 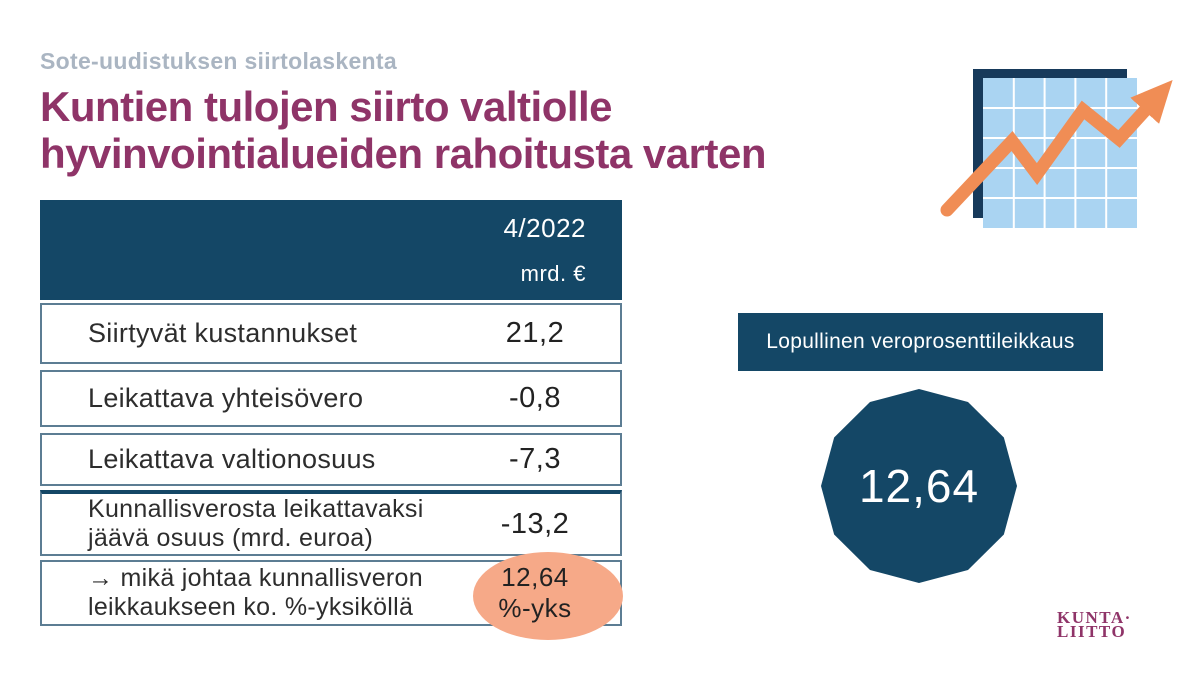 I want to click on kuntaliitto-logo: KUNTA· LIITTO, so click(x=1094, y=624).